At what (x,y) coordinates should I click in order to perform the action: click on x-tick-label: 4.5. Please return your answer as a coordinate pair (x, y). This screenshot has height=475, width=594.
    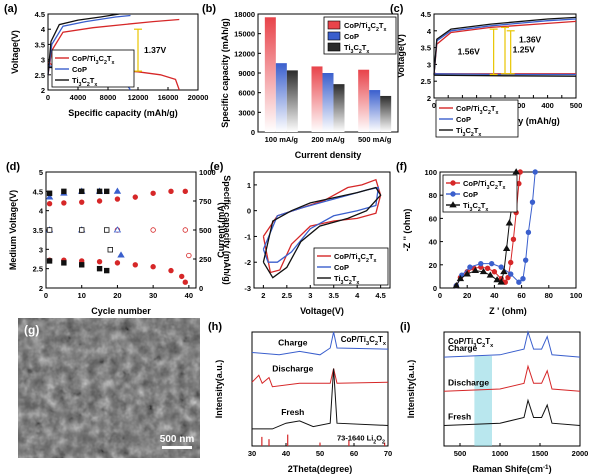
    Looking at the image, I should click on (380, 295).